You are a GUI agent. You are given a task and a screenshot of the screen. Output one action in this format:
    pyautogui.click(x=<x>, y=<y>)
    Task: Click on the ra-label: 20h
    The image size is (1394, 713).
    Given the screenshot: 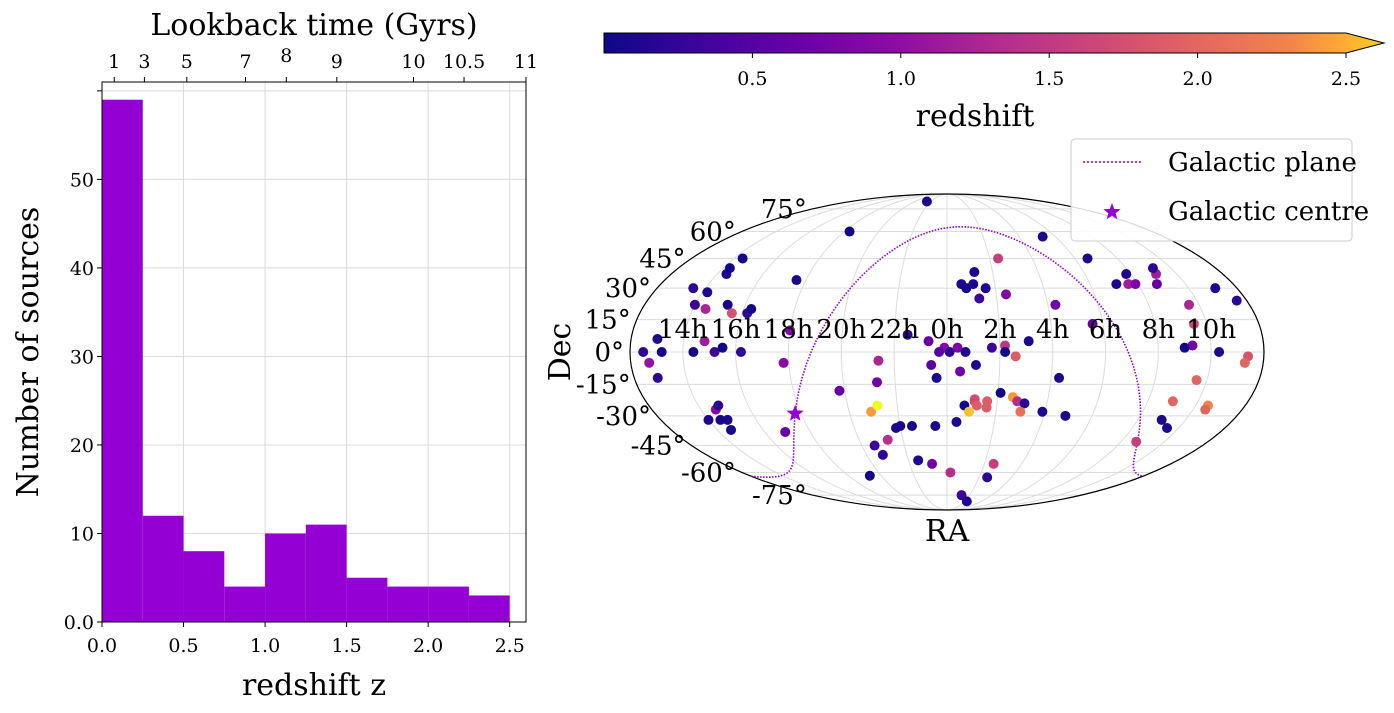 What is the action you would take?
    pyautogui.click(x=841, y=330)
    